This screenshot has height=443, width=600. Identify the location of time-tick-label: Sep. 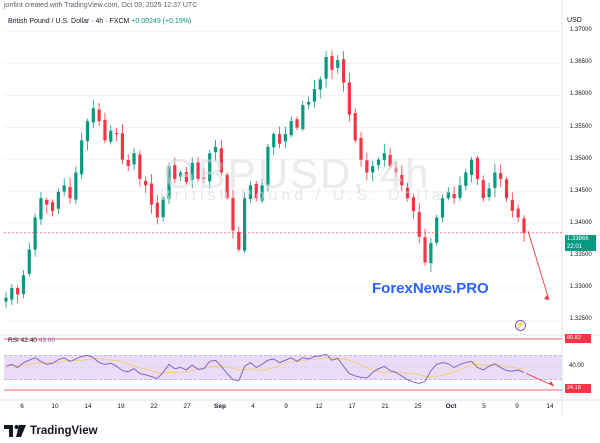
(220, 406).